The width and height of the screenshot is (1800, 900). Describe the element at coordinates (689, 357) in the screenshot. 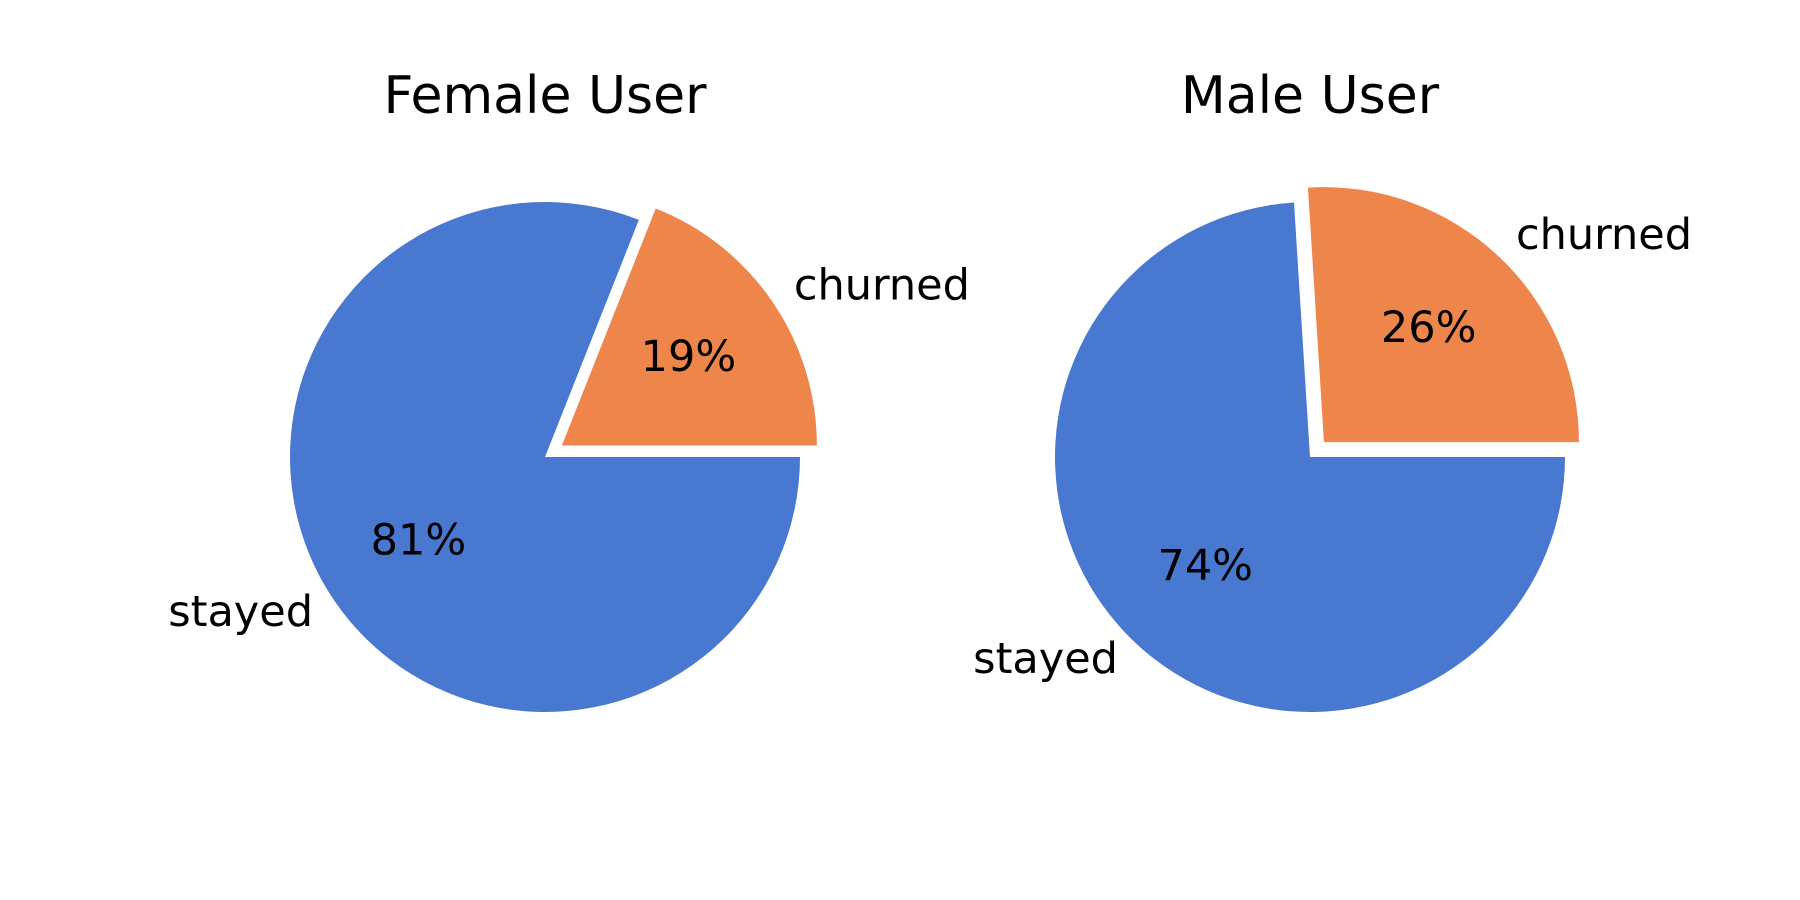

I see `pct-label-churned: 19%` at that location.